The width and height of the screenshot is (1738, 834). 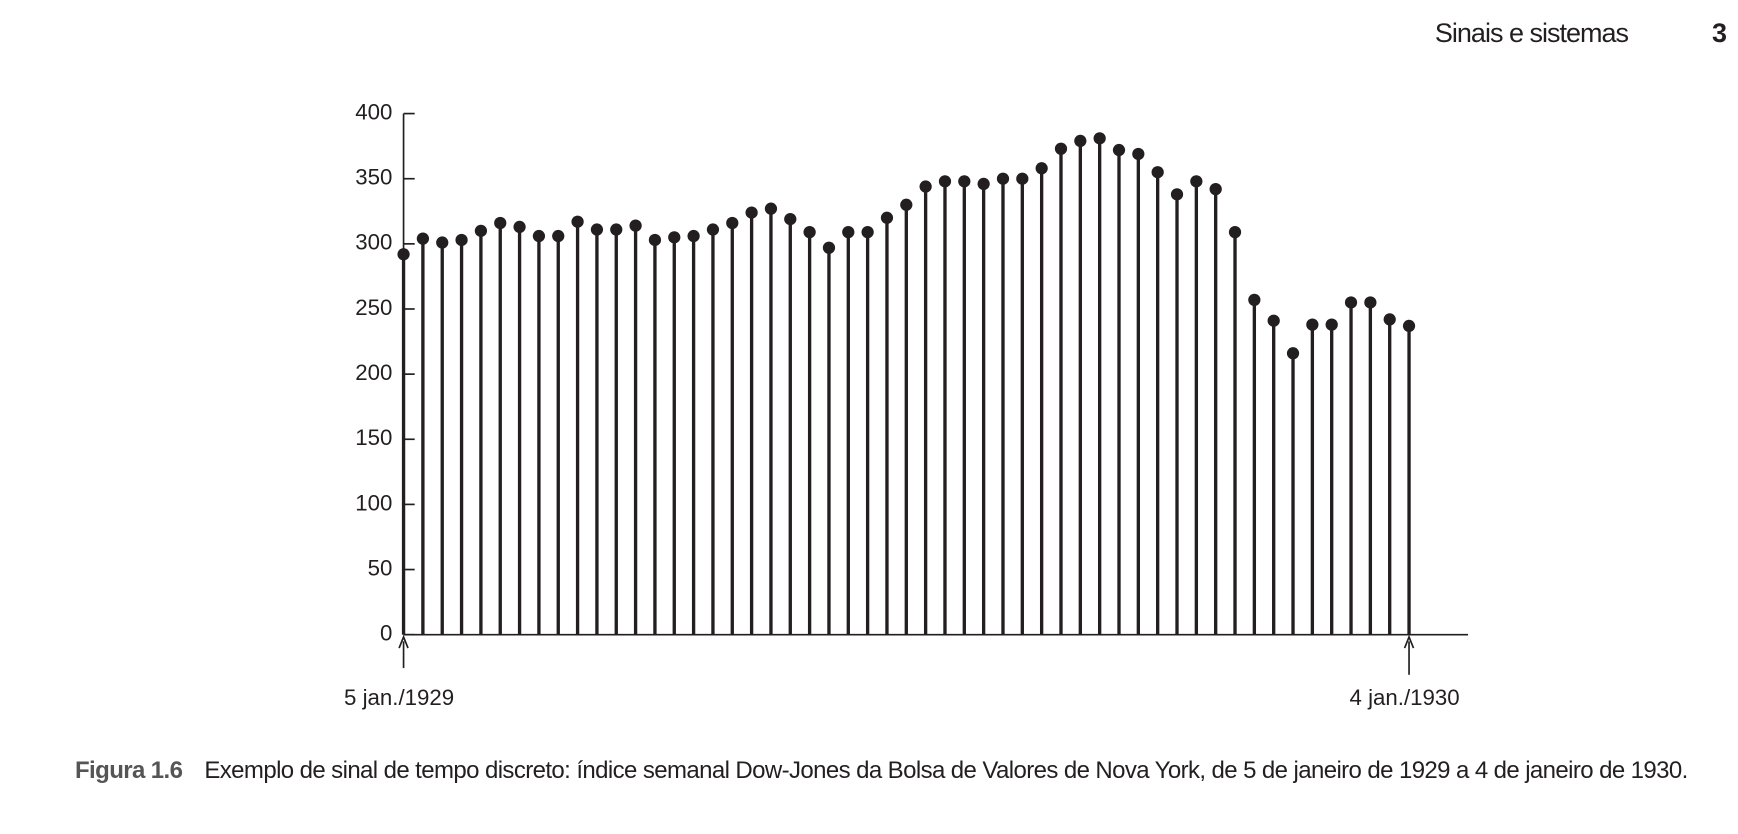 What do you see at coordinates (1405, 697) in the screenshot?
I see `x-tick-label: 4 jan./1930` at bounding box center [1405, 697].